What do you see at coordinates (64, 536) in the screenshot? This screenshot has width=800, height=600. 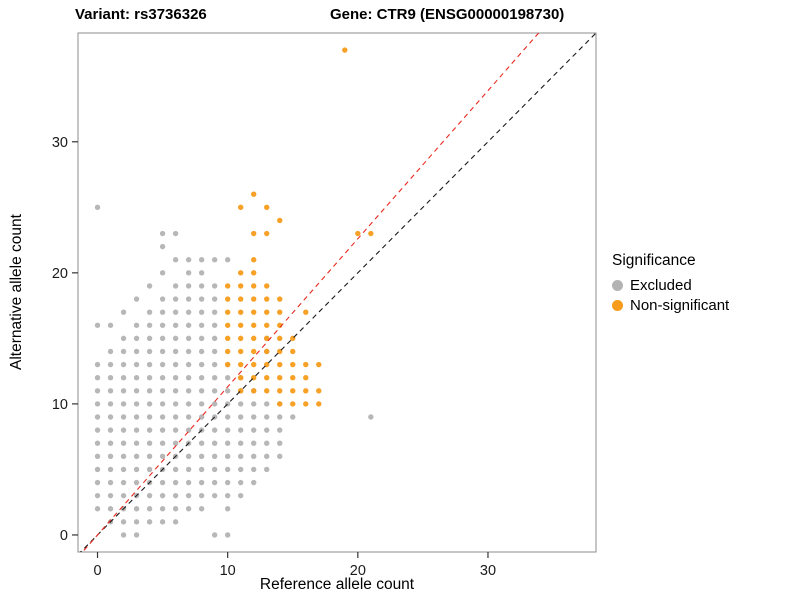 I see `y-tick-label: 0` at bounding box center [64, 536].